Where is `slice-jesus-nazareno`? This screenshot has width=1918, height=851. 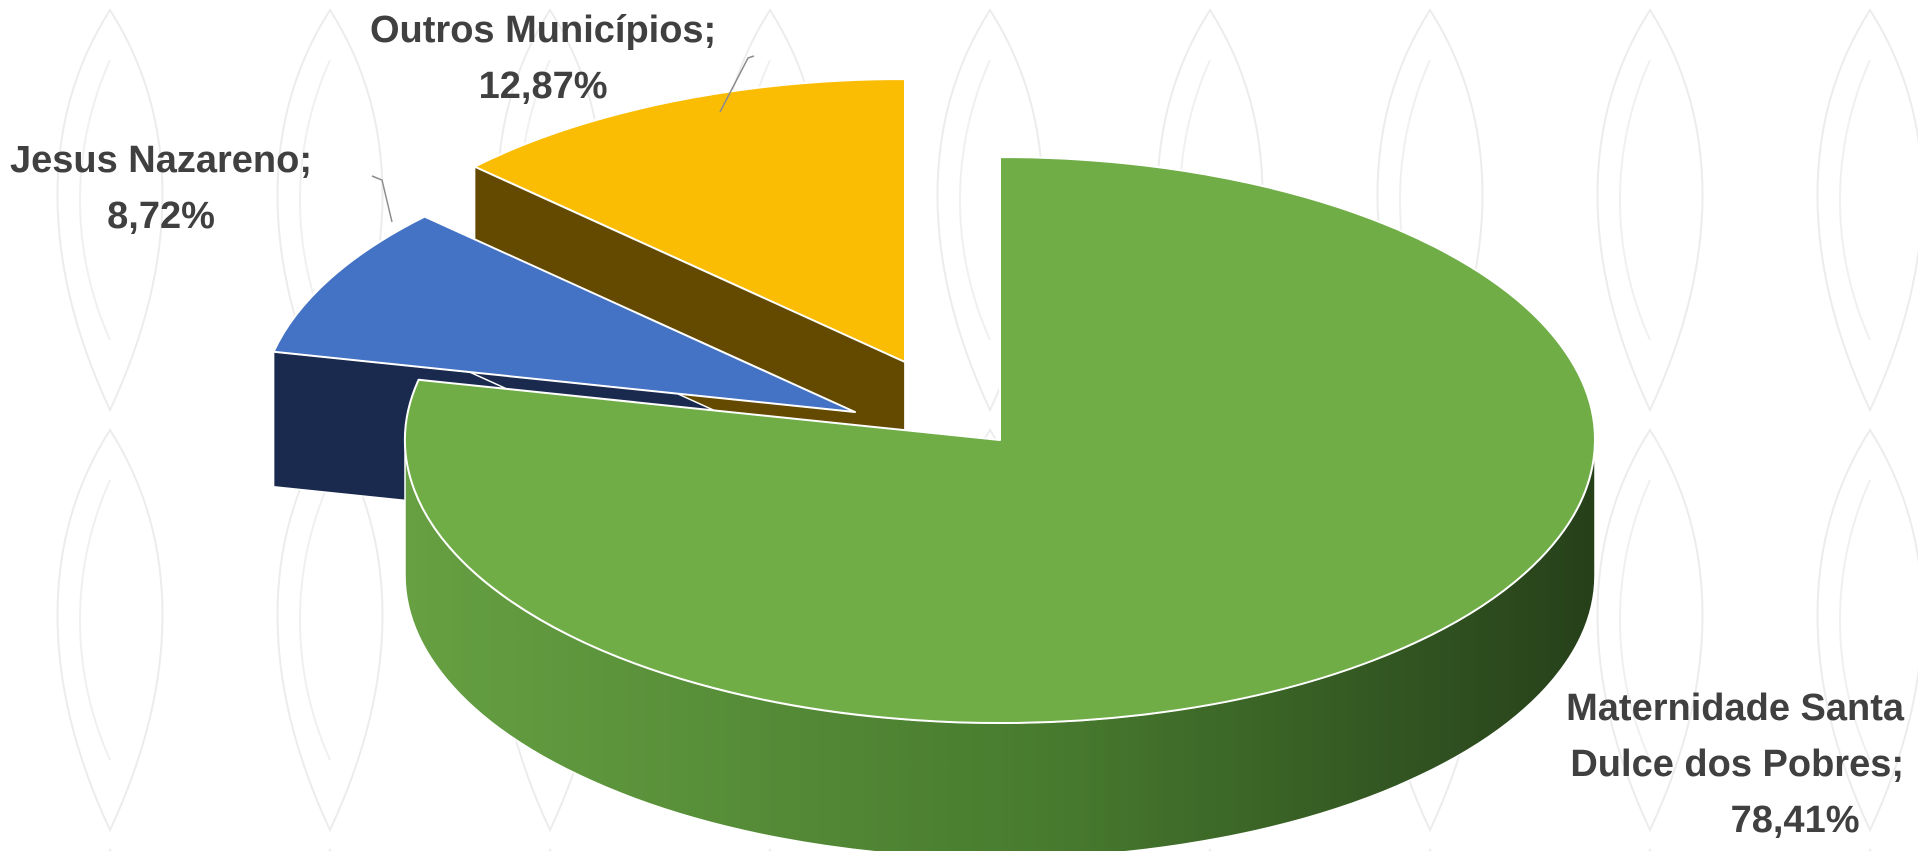
slice-jesus-nazareno is located at coordinates (564, 314).